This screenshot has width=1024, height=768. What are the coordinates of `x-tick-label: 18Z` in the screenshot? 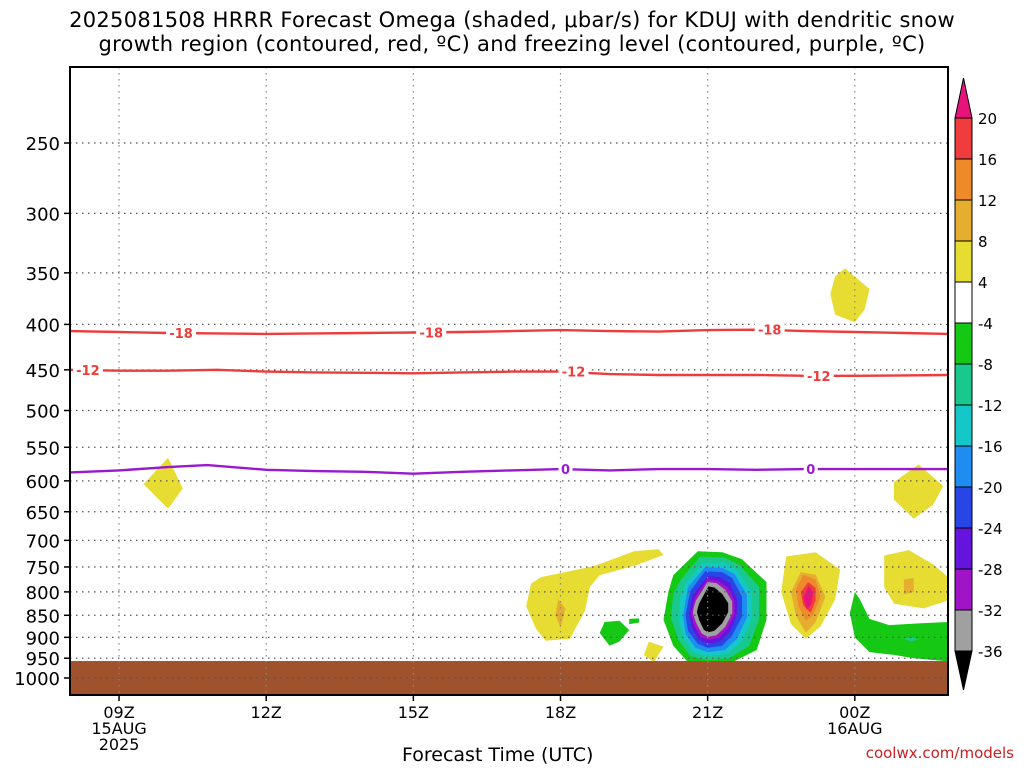 It's located at (560, 712).